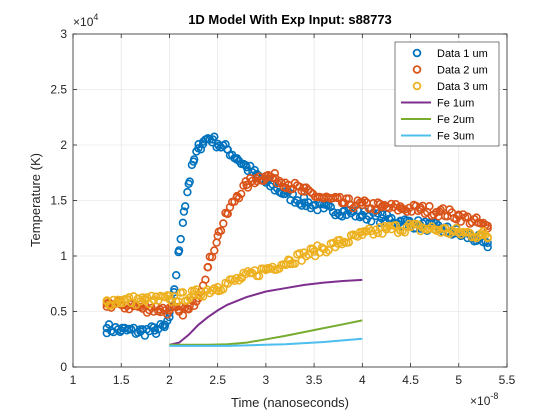 This screenshot has width=560, height=420. Describe the element at coordinates (462, 54) in the screenshot. I see `legend-label: Data 1 um` at that location.